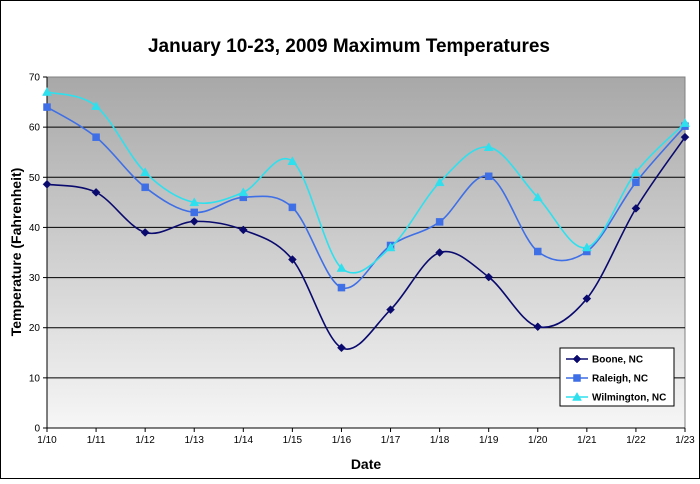  What do you see at coordinates (244, 440) in the screenshot?
I see `x-tick-label: 1/14` at bounding box center [244, 440].